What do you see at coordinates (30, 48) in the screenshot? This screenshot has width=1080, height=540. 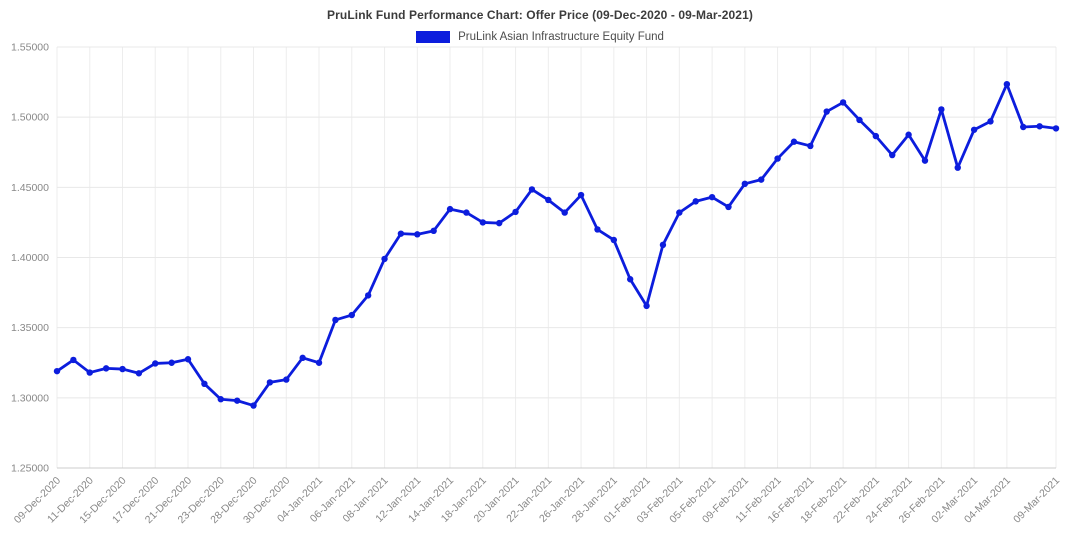 I see `y-axis-tick-label: 1.55000` at bounding box center [30, 48].